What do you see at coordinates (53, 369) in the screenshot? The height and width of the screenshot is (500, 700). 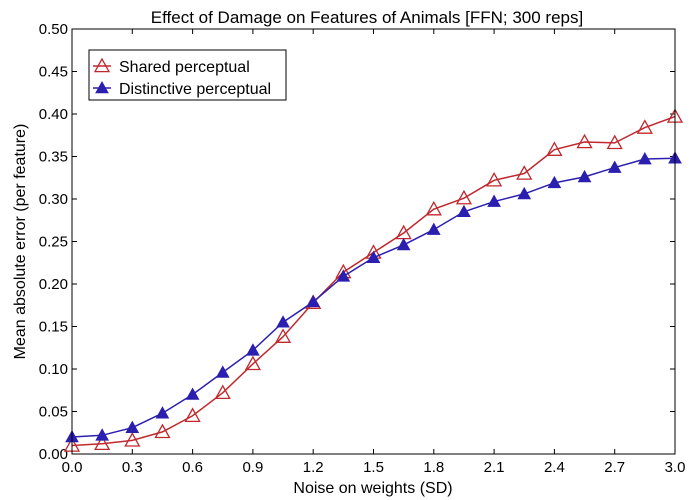 I see `y-tick-label: 0.10` at bounding box center [53, 369].